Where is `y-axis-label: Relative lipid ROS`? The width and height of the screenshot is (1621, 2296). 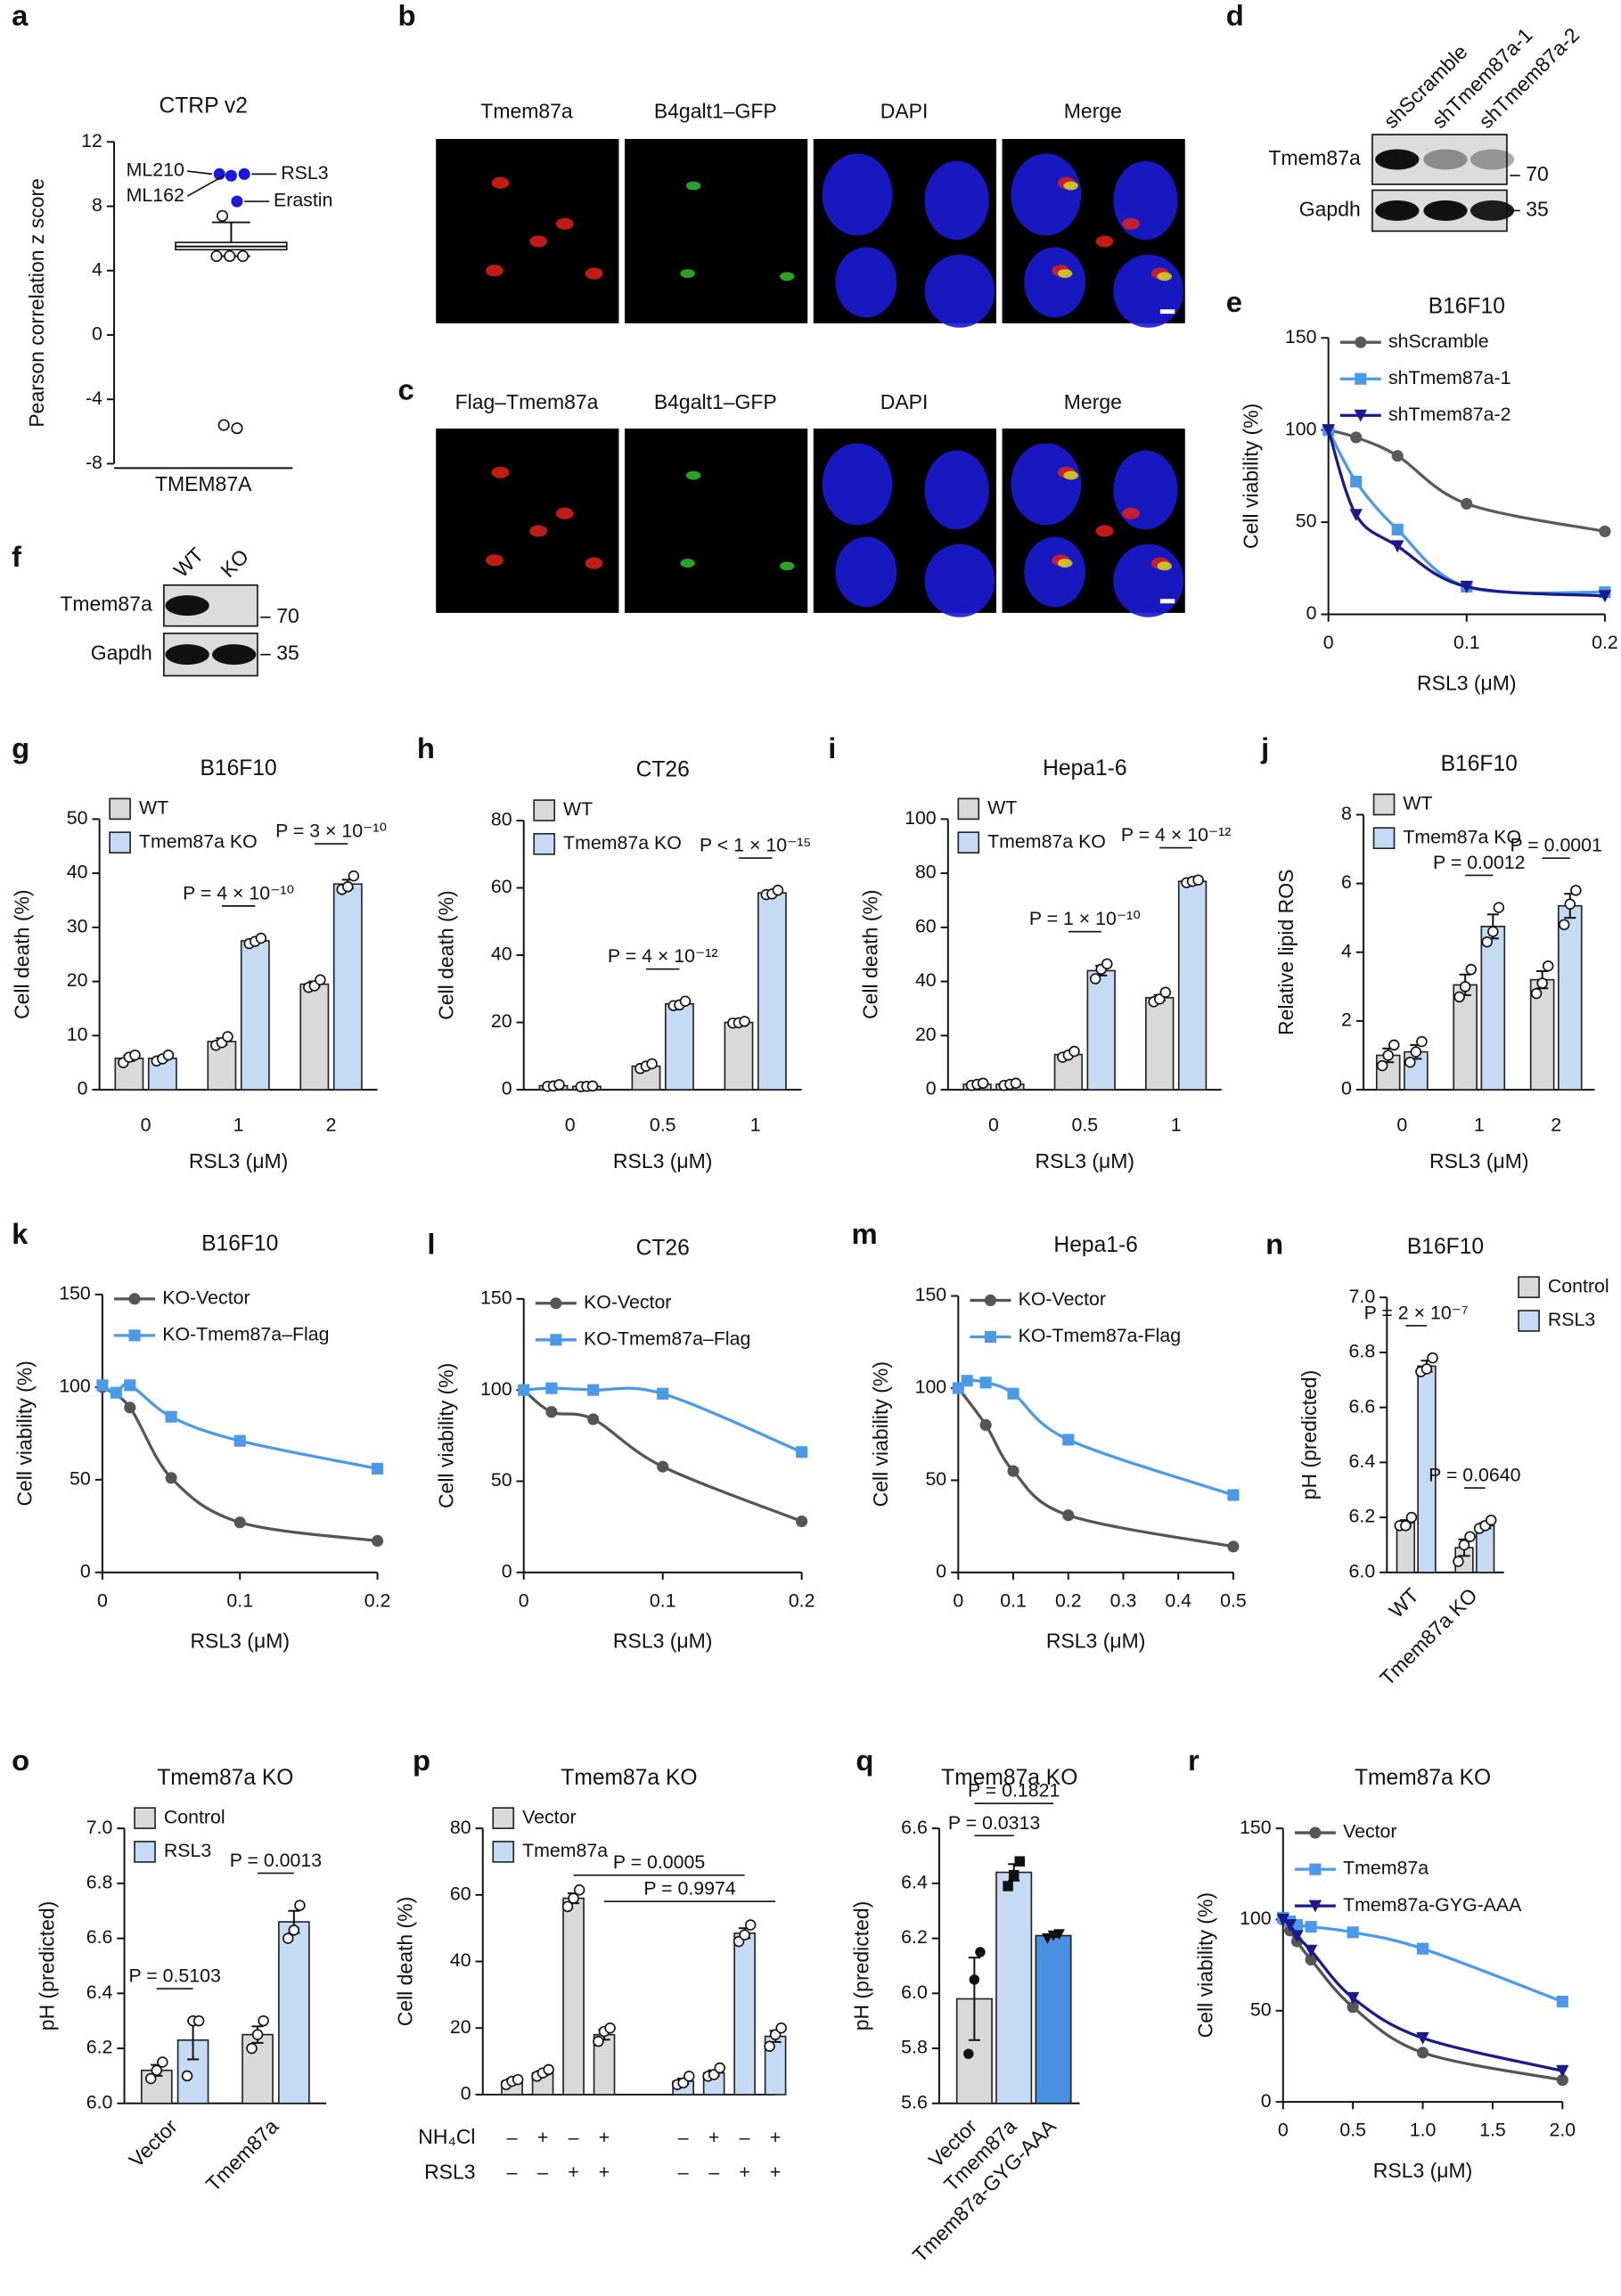 y-axis-label: Relative lipid ROS is located at coordinates (1286, 952).